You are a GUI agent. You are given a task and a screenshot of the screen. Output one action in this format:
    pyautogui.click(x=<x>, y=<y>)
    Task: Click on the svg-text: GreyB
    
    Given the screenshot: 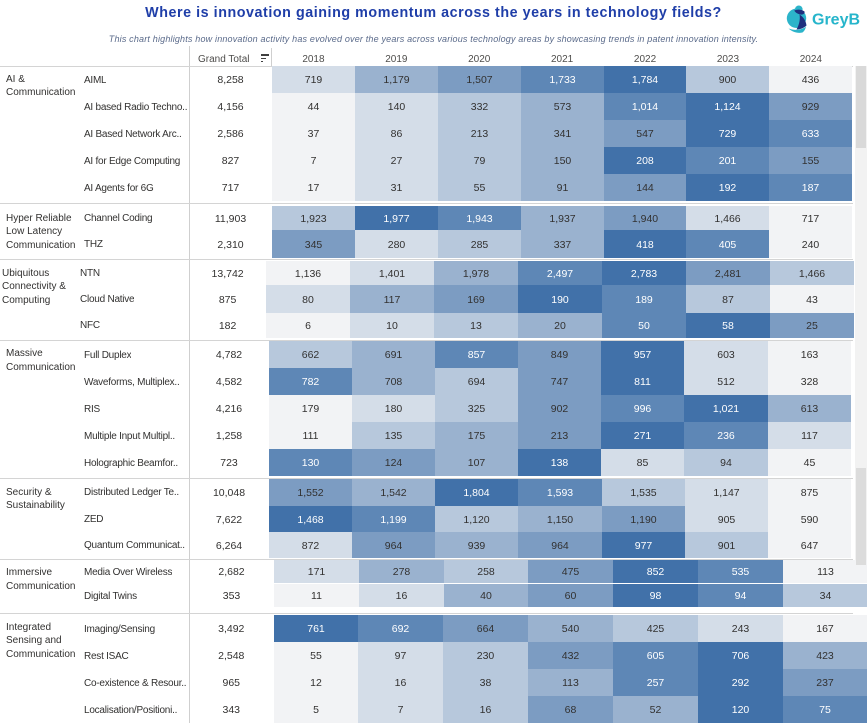 What is the action you would take?
    pyautogui.click(x=836, y=20)
    